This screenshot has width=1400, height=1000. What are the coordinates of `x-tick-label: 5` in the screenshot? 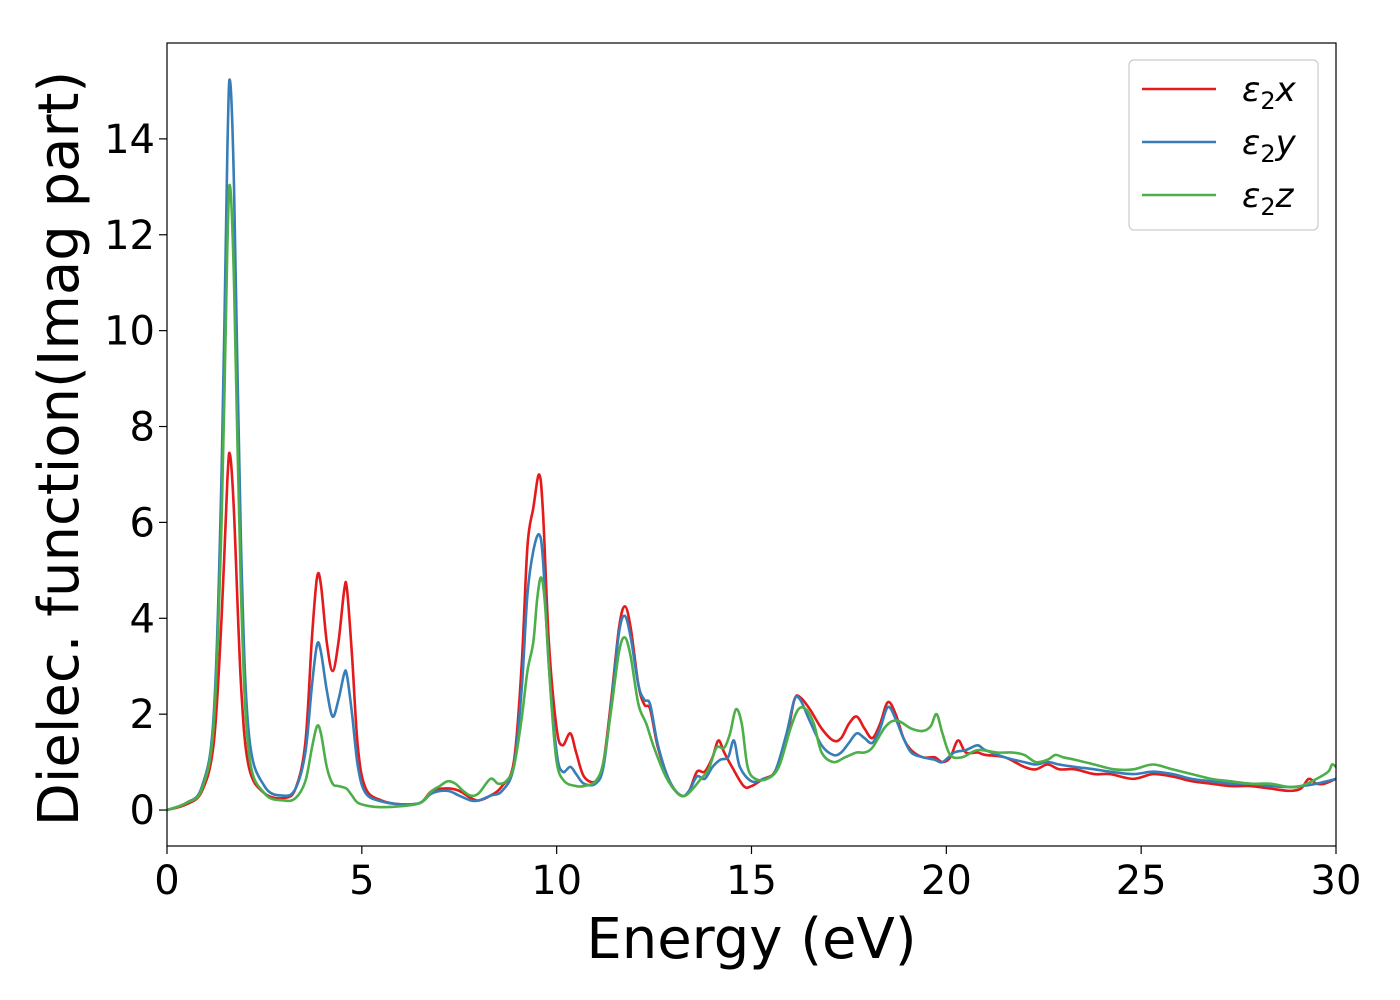 It's located at (361, 881).